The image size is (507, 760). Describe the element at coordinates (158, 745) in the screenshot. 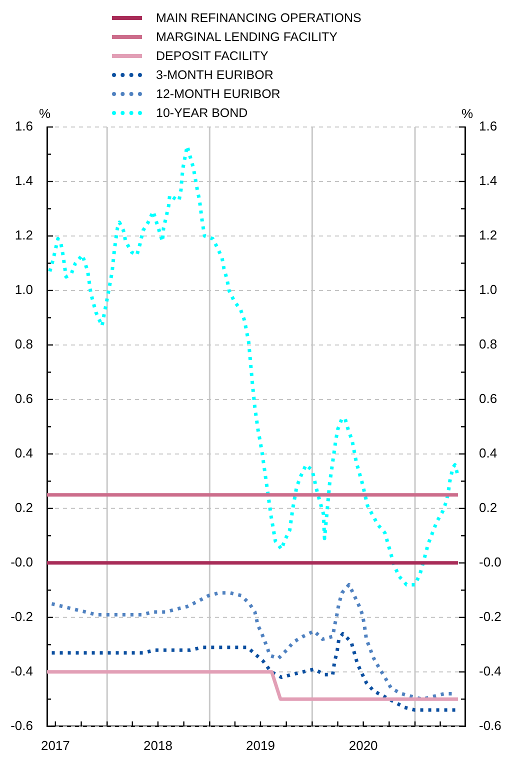

I see `x-tick-label: 2018` at that location.